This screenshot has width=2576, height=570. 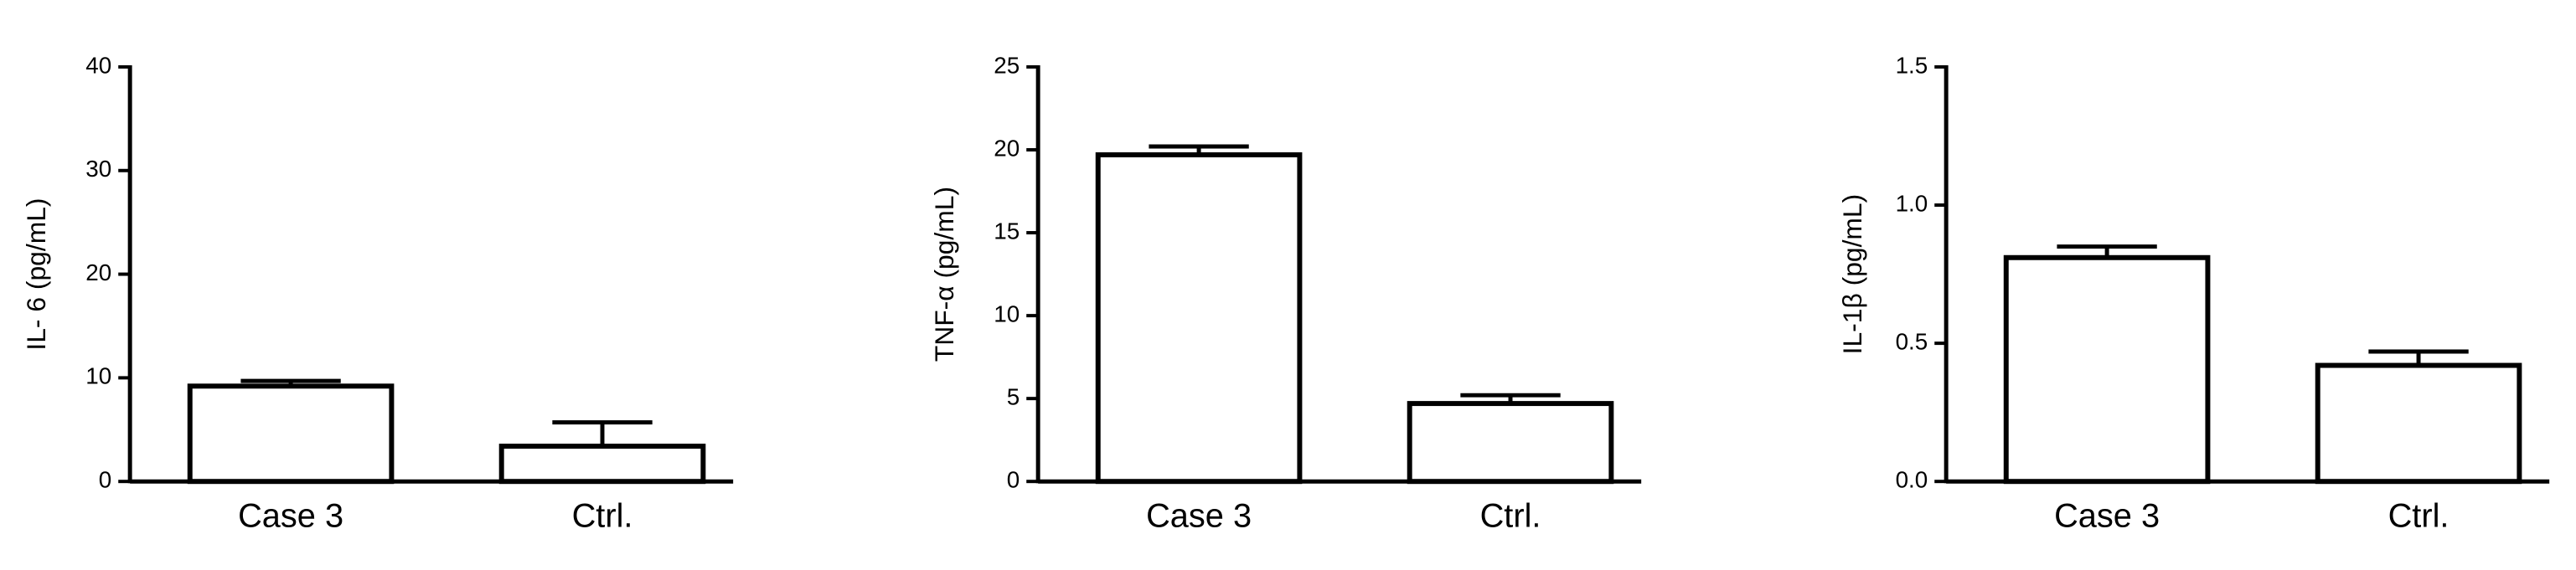 I want to click on y-tick-label: 15, so click(x=1007, y=231).